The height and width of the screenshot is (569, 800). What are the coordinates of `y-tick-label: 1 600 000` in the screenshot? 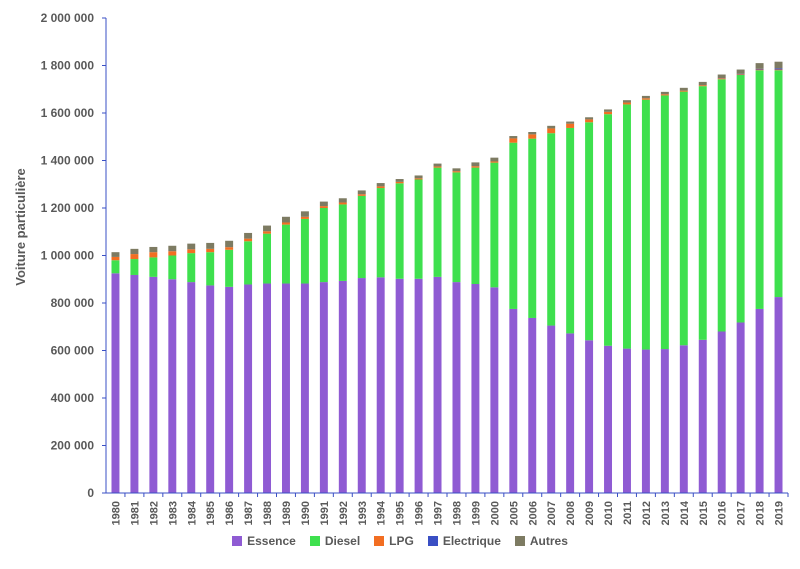 It's located at (68, 113).